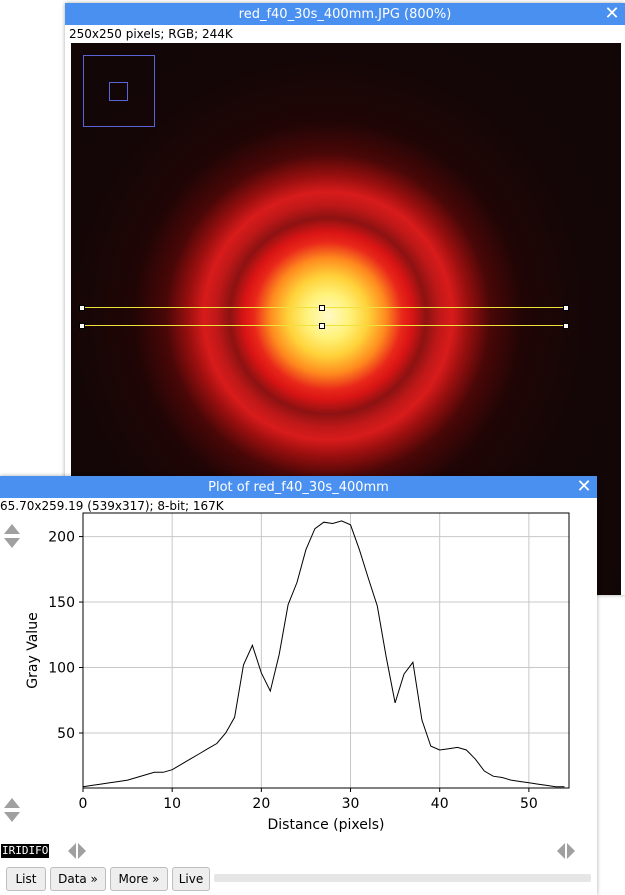 This screenshot has width=625, height=895. I want to click on live-button: Live, so click(191, 879).